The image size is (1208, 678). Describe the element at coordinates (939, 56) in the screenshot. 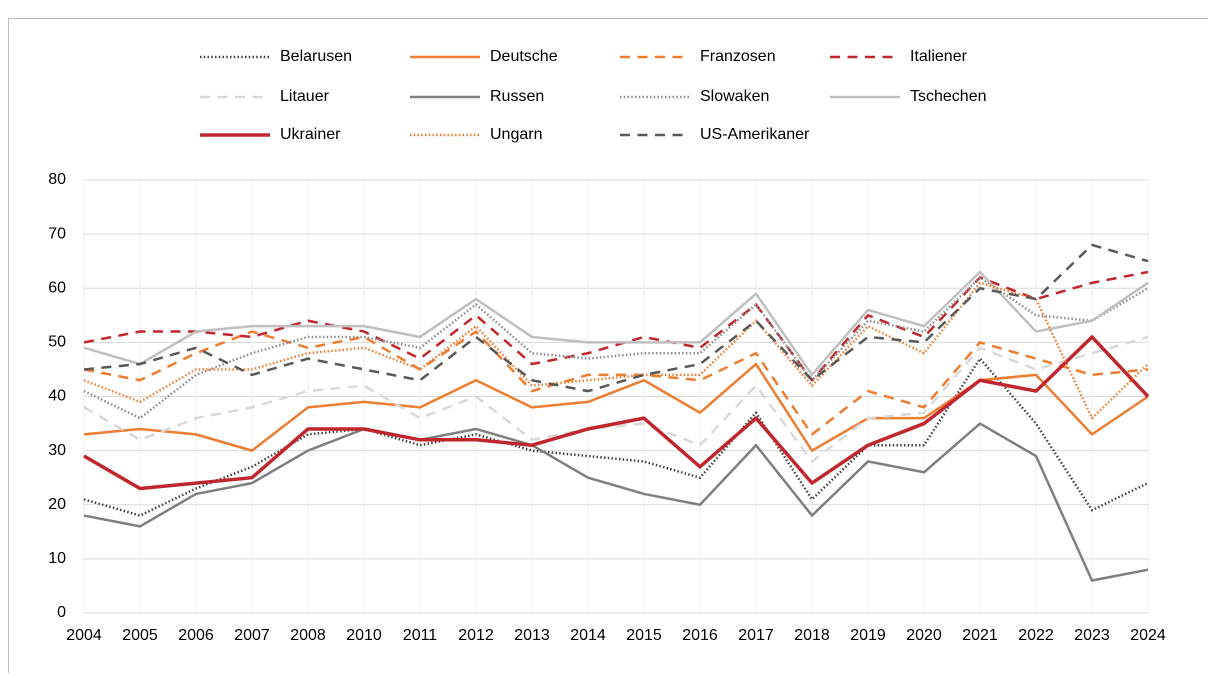

I see `legend-label: Italiener` at that location.